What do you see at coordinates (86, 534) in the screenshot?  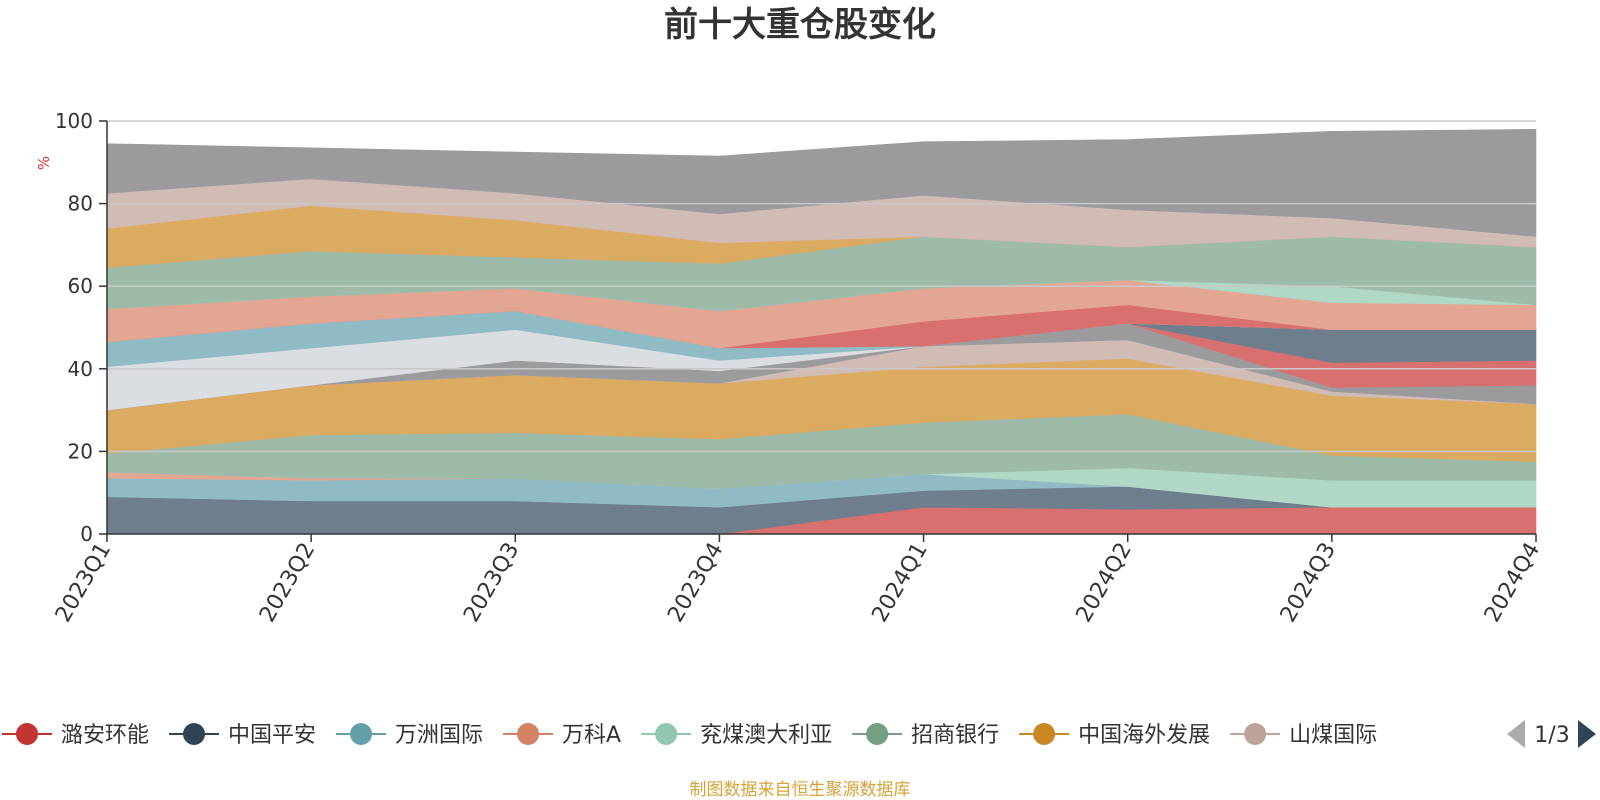 I see `y-tick-label: 0` at bounding box center [86, 534].